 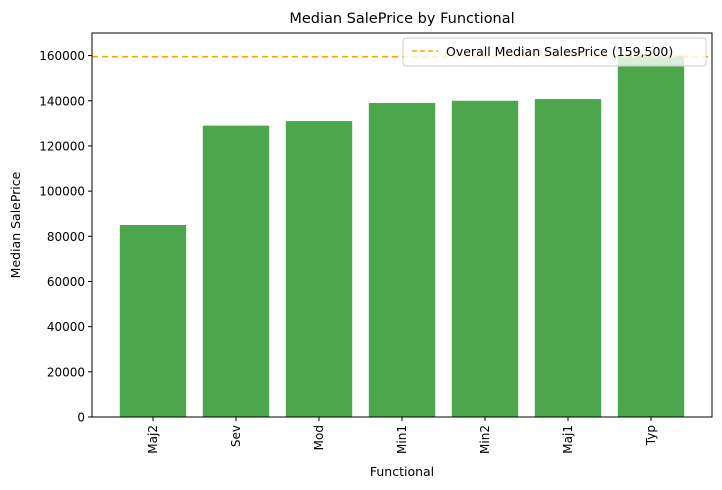 I want to click on legend-box, so click(x=554, y=52).